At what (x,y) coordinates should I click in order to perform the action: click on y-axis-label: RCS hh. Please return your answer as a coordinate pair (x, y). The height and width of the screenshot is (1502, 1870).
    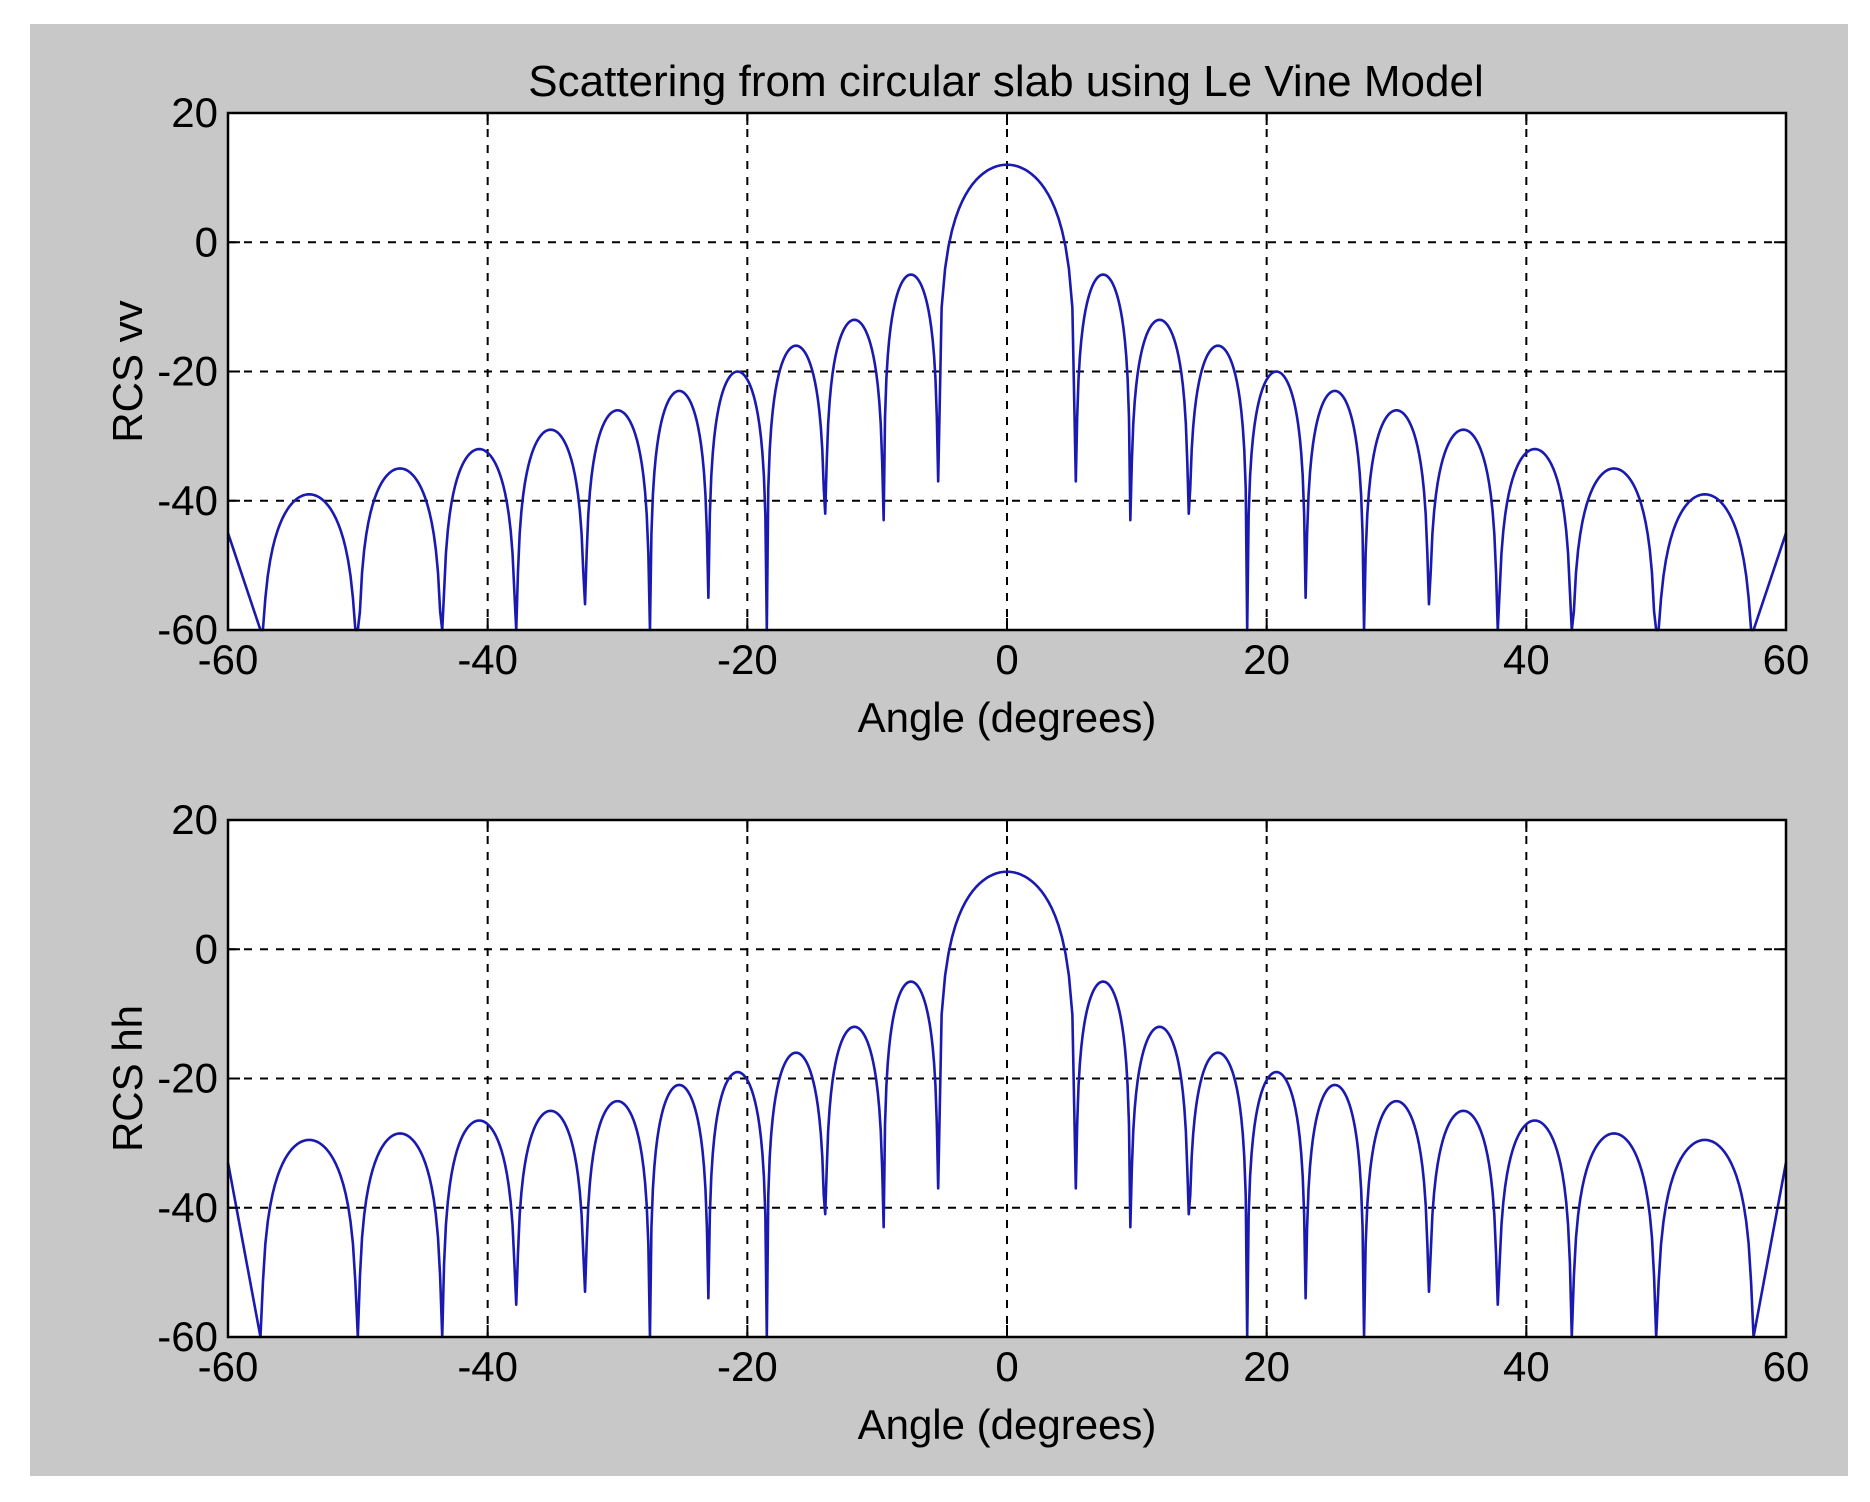
    Looking at the image, I should click on (127, 1078).